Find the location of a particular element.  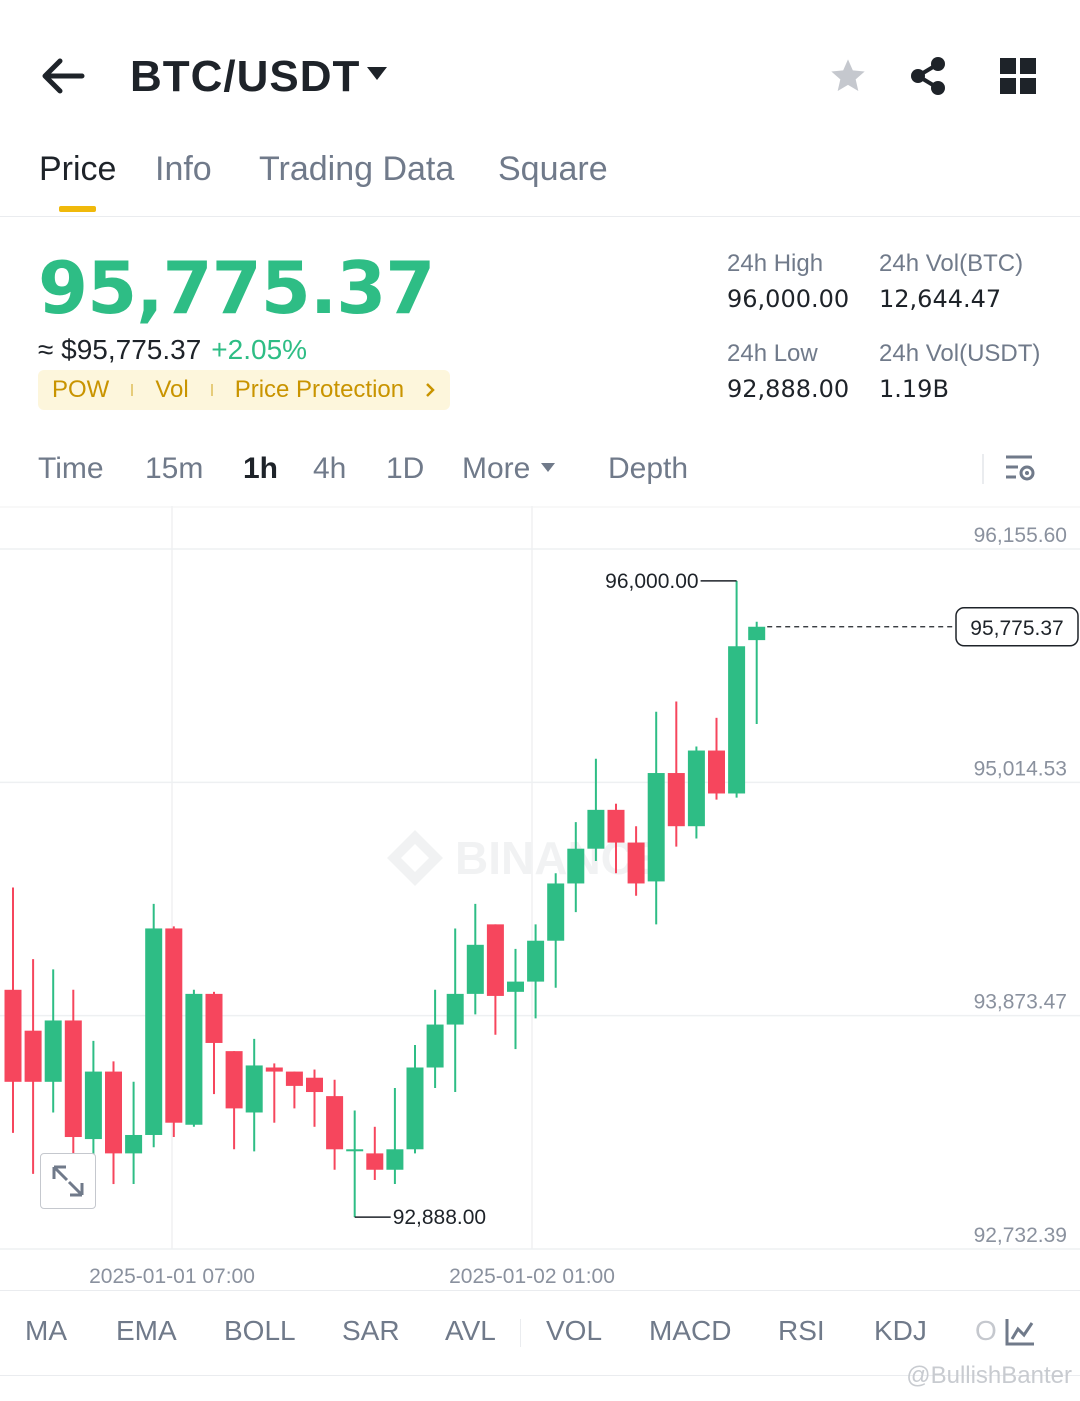

indicator-settings-icon is located at coordinates (1020, 1332).